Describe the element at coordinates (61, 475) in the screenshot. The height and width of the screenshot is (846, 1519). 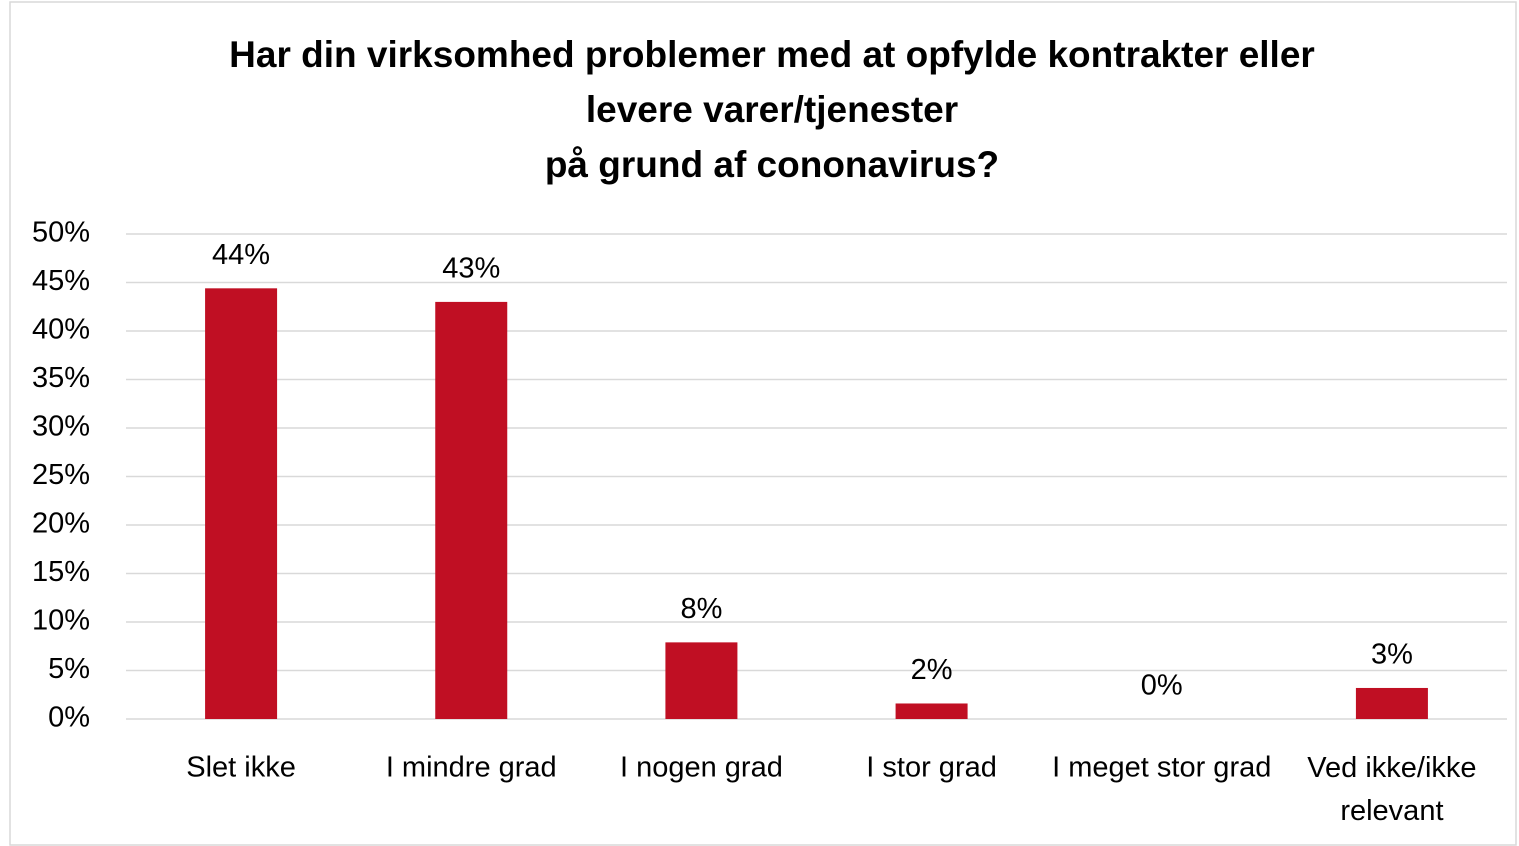
I see `y-tick-label: 25%` at that location.